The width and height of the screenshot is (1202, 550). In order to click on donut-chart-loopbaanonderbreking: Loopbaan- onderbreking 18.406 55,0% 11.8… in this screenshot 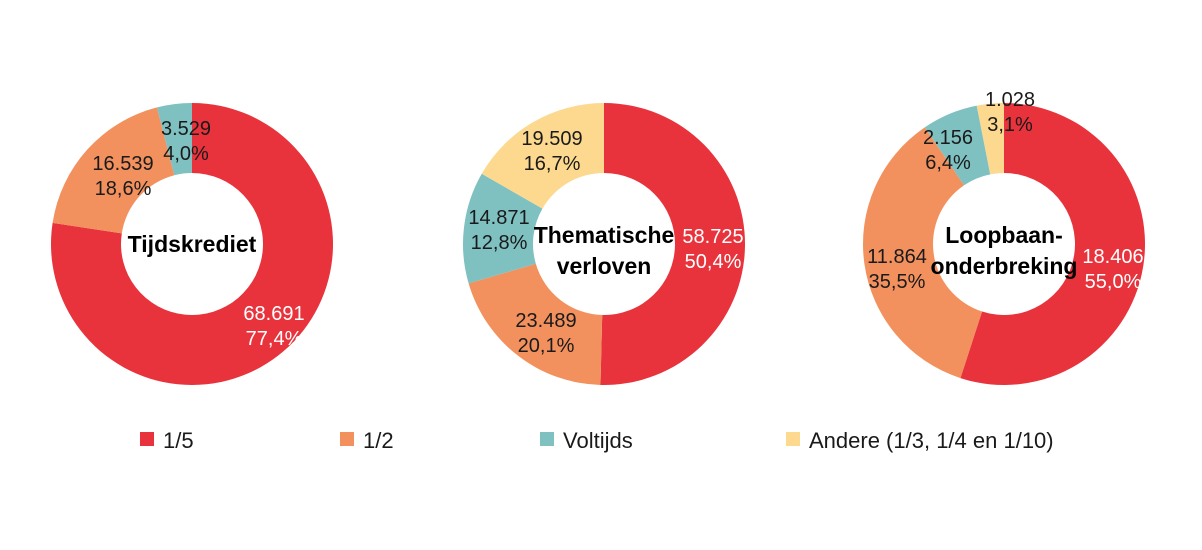, I will do `click(1003, 237)`.